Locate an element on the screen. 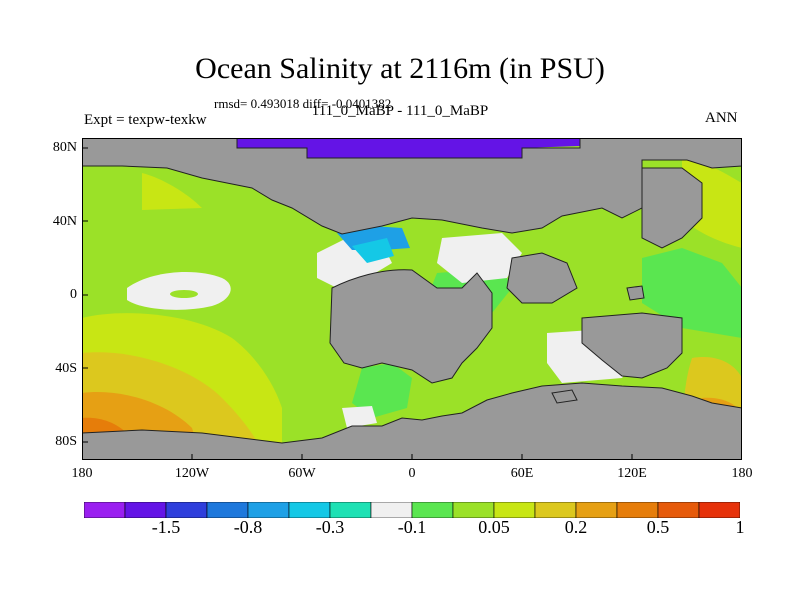 This screenshot has width=800, height=600. season-label: ANN is located at coordinates (721, 118).